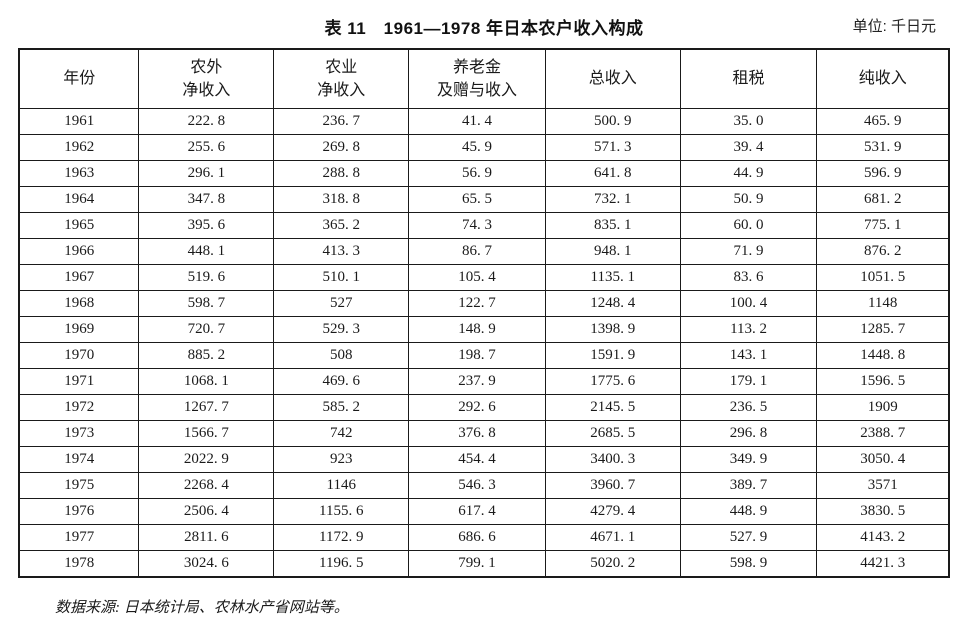 The height and width of the screenshot is (629, 975). Describe the element at coordinates (883, 225) in the screenshot. I see `value-cell: 775. 1` at that location.